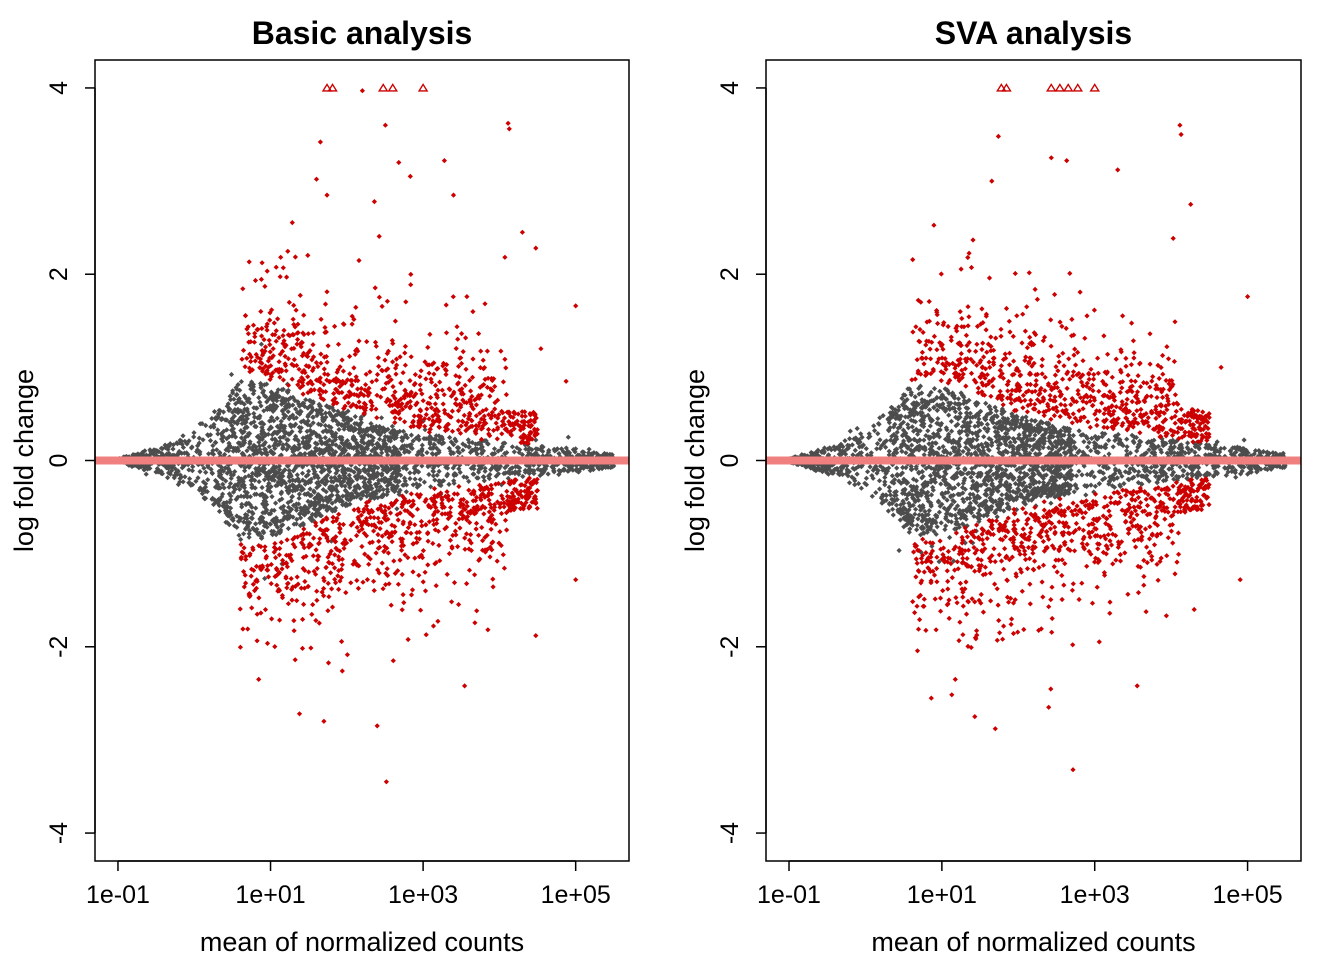  Describe the element at coordinates (59, 833) in the screenshot. I see `y-tick-label: -4` at that location.